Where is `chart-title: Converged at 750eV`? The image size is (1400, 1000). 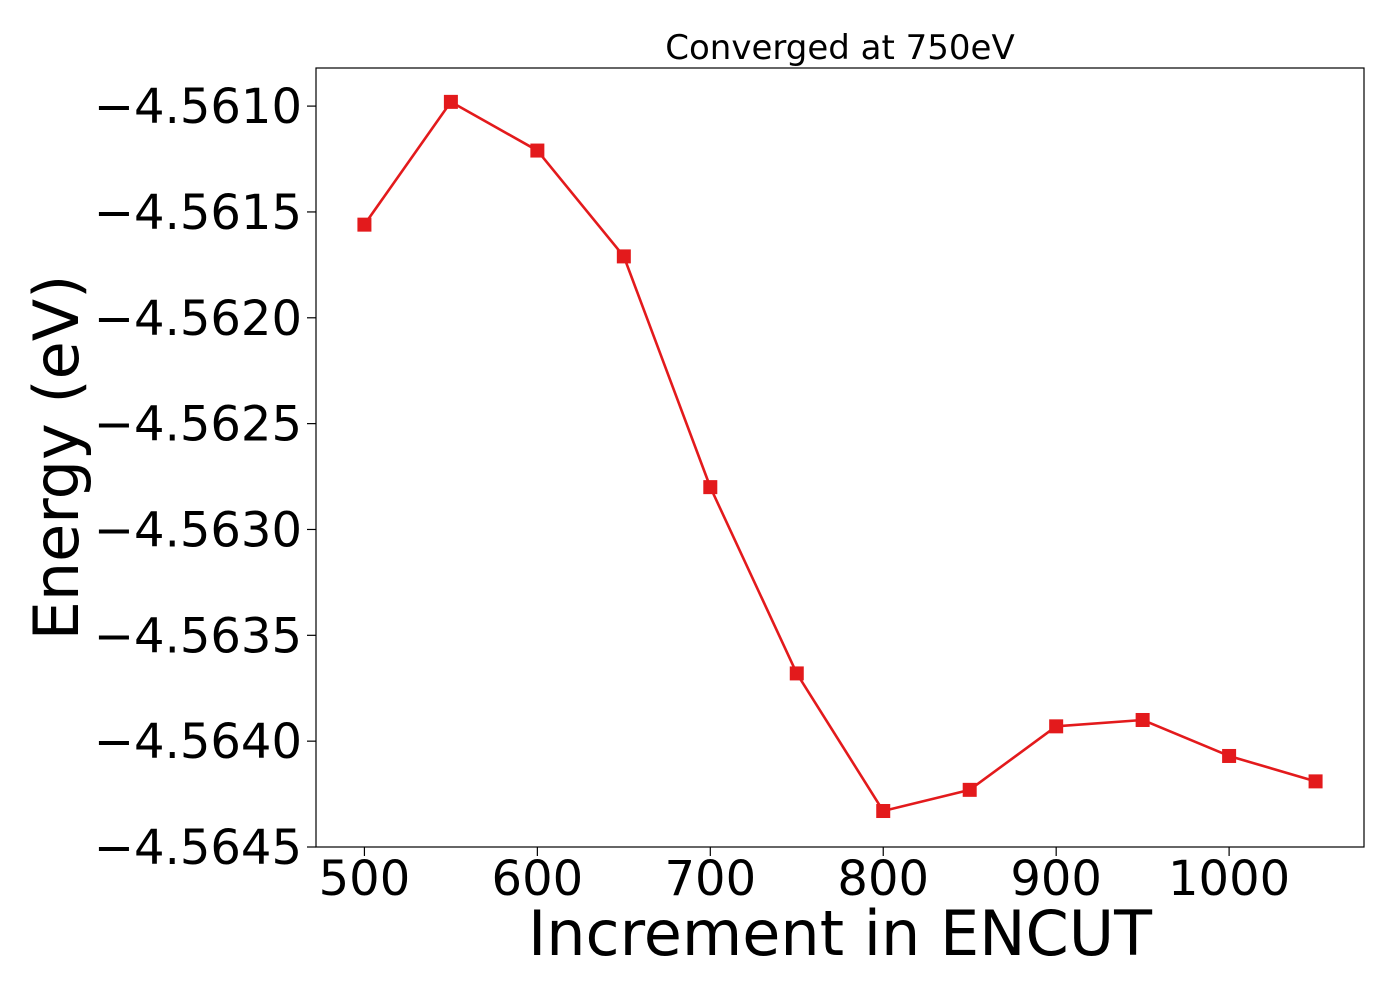
chart-title: Converged at 750eV is located at coordinates (839, 48).